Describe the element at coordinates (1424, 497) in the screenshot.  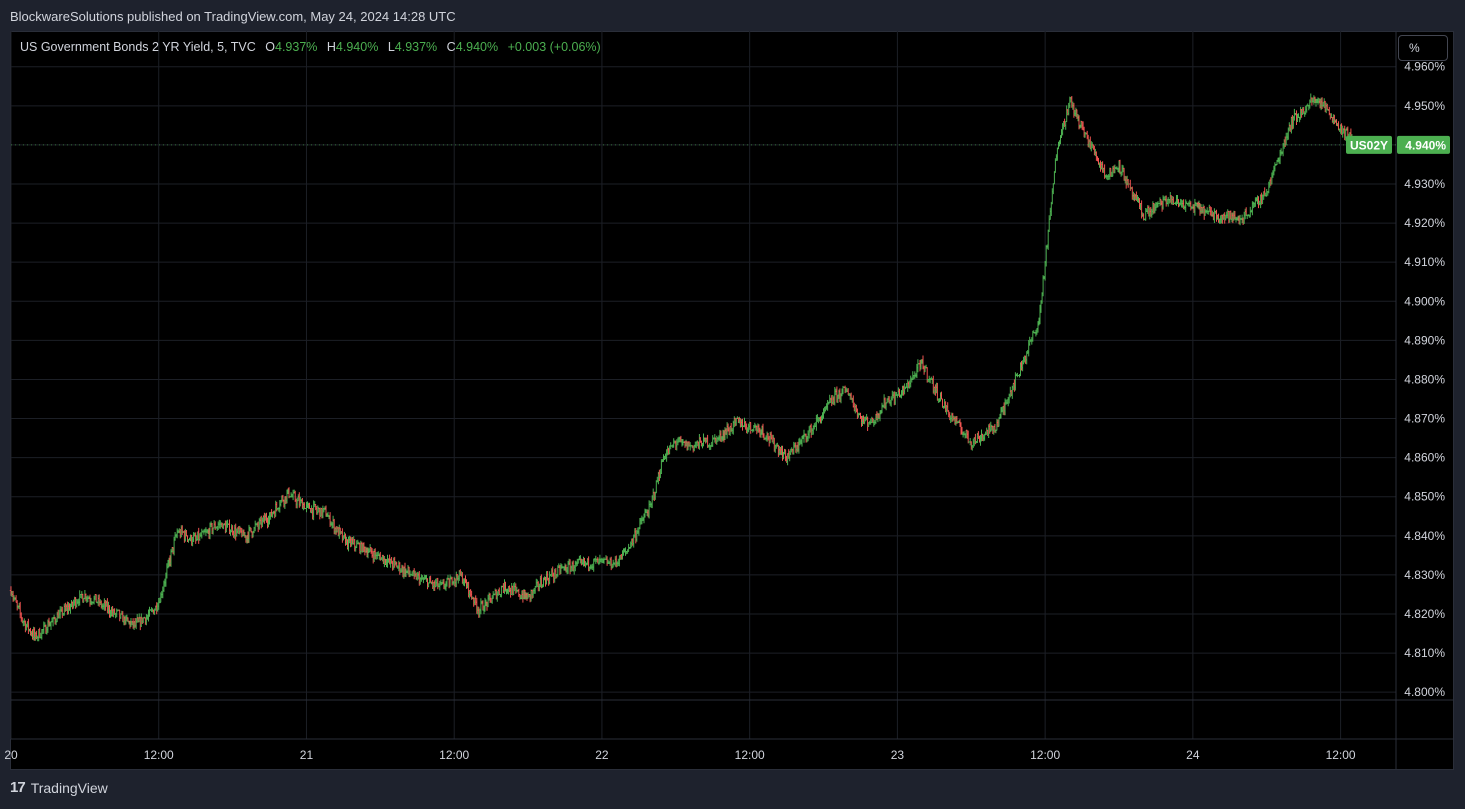
I see `y-tick-label: 4.850%` at that location.